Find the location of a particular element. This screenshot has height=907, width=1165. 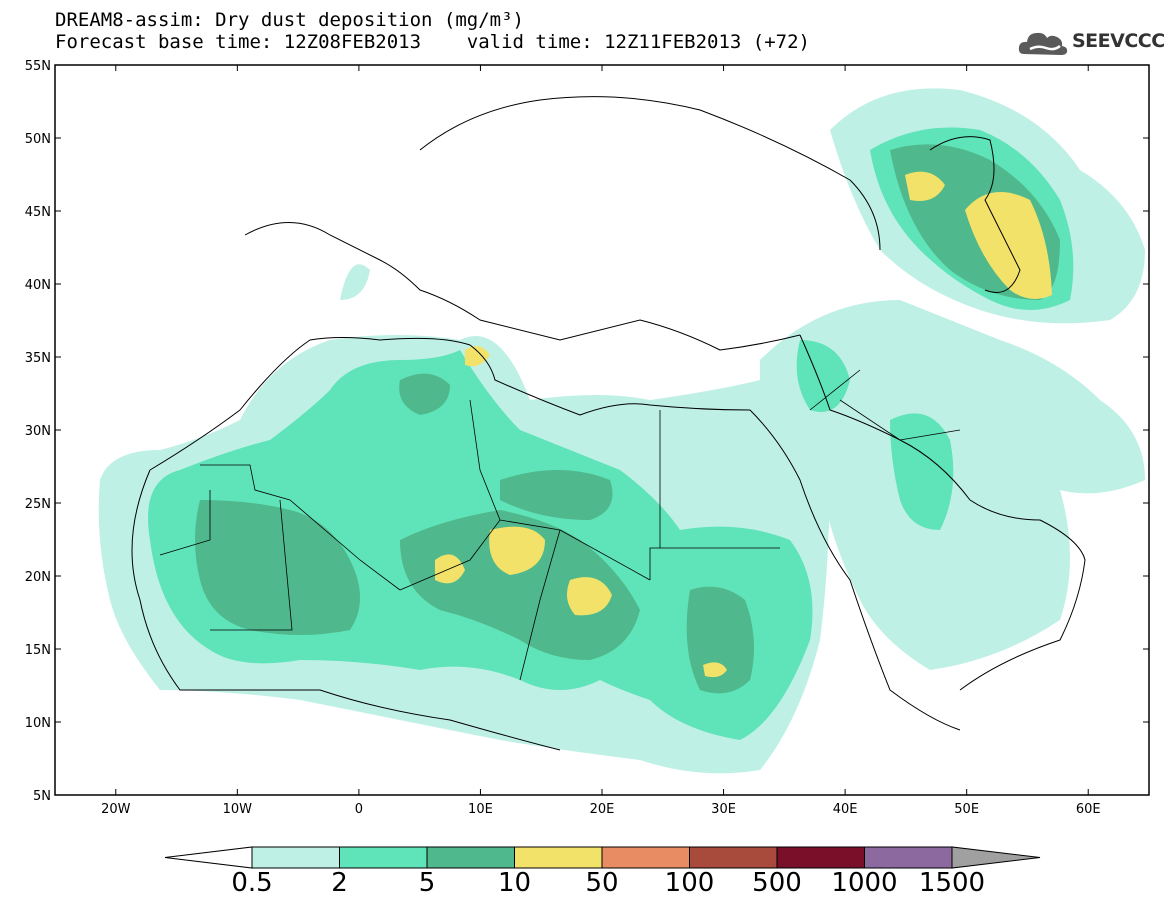

lon-label: 20W is located at coordinates (116, 809).